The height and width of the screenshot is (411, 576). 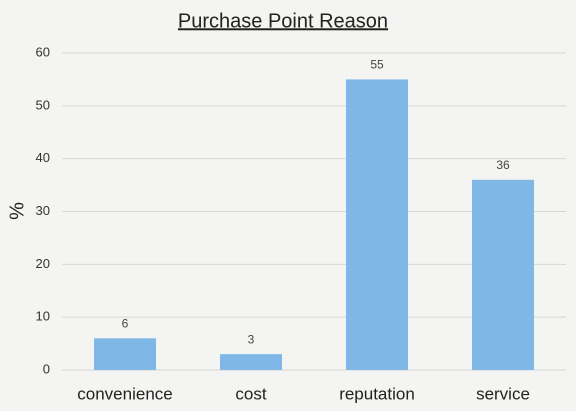 What do you see at coordinates (43, 263) in the screenshot?
I see `y-tick-label: 20` at bounding box center [43, 263].